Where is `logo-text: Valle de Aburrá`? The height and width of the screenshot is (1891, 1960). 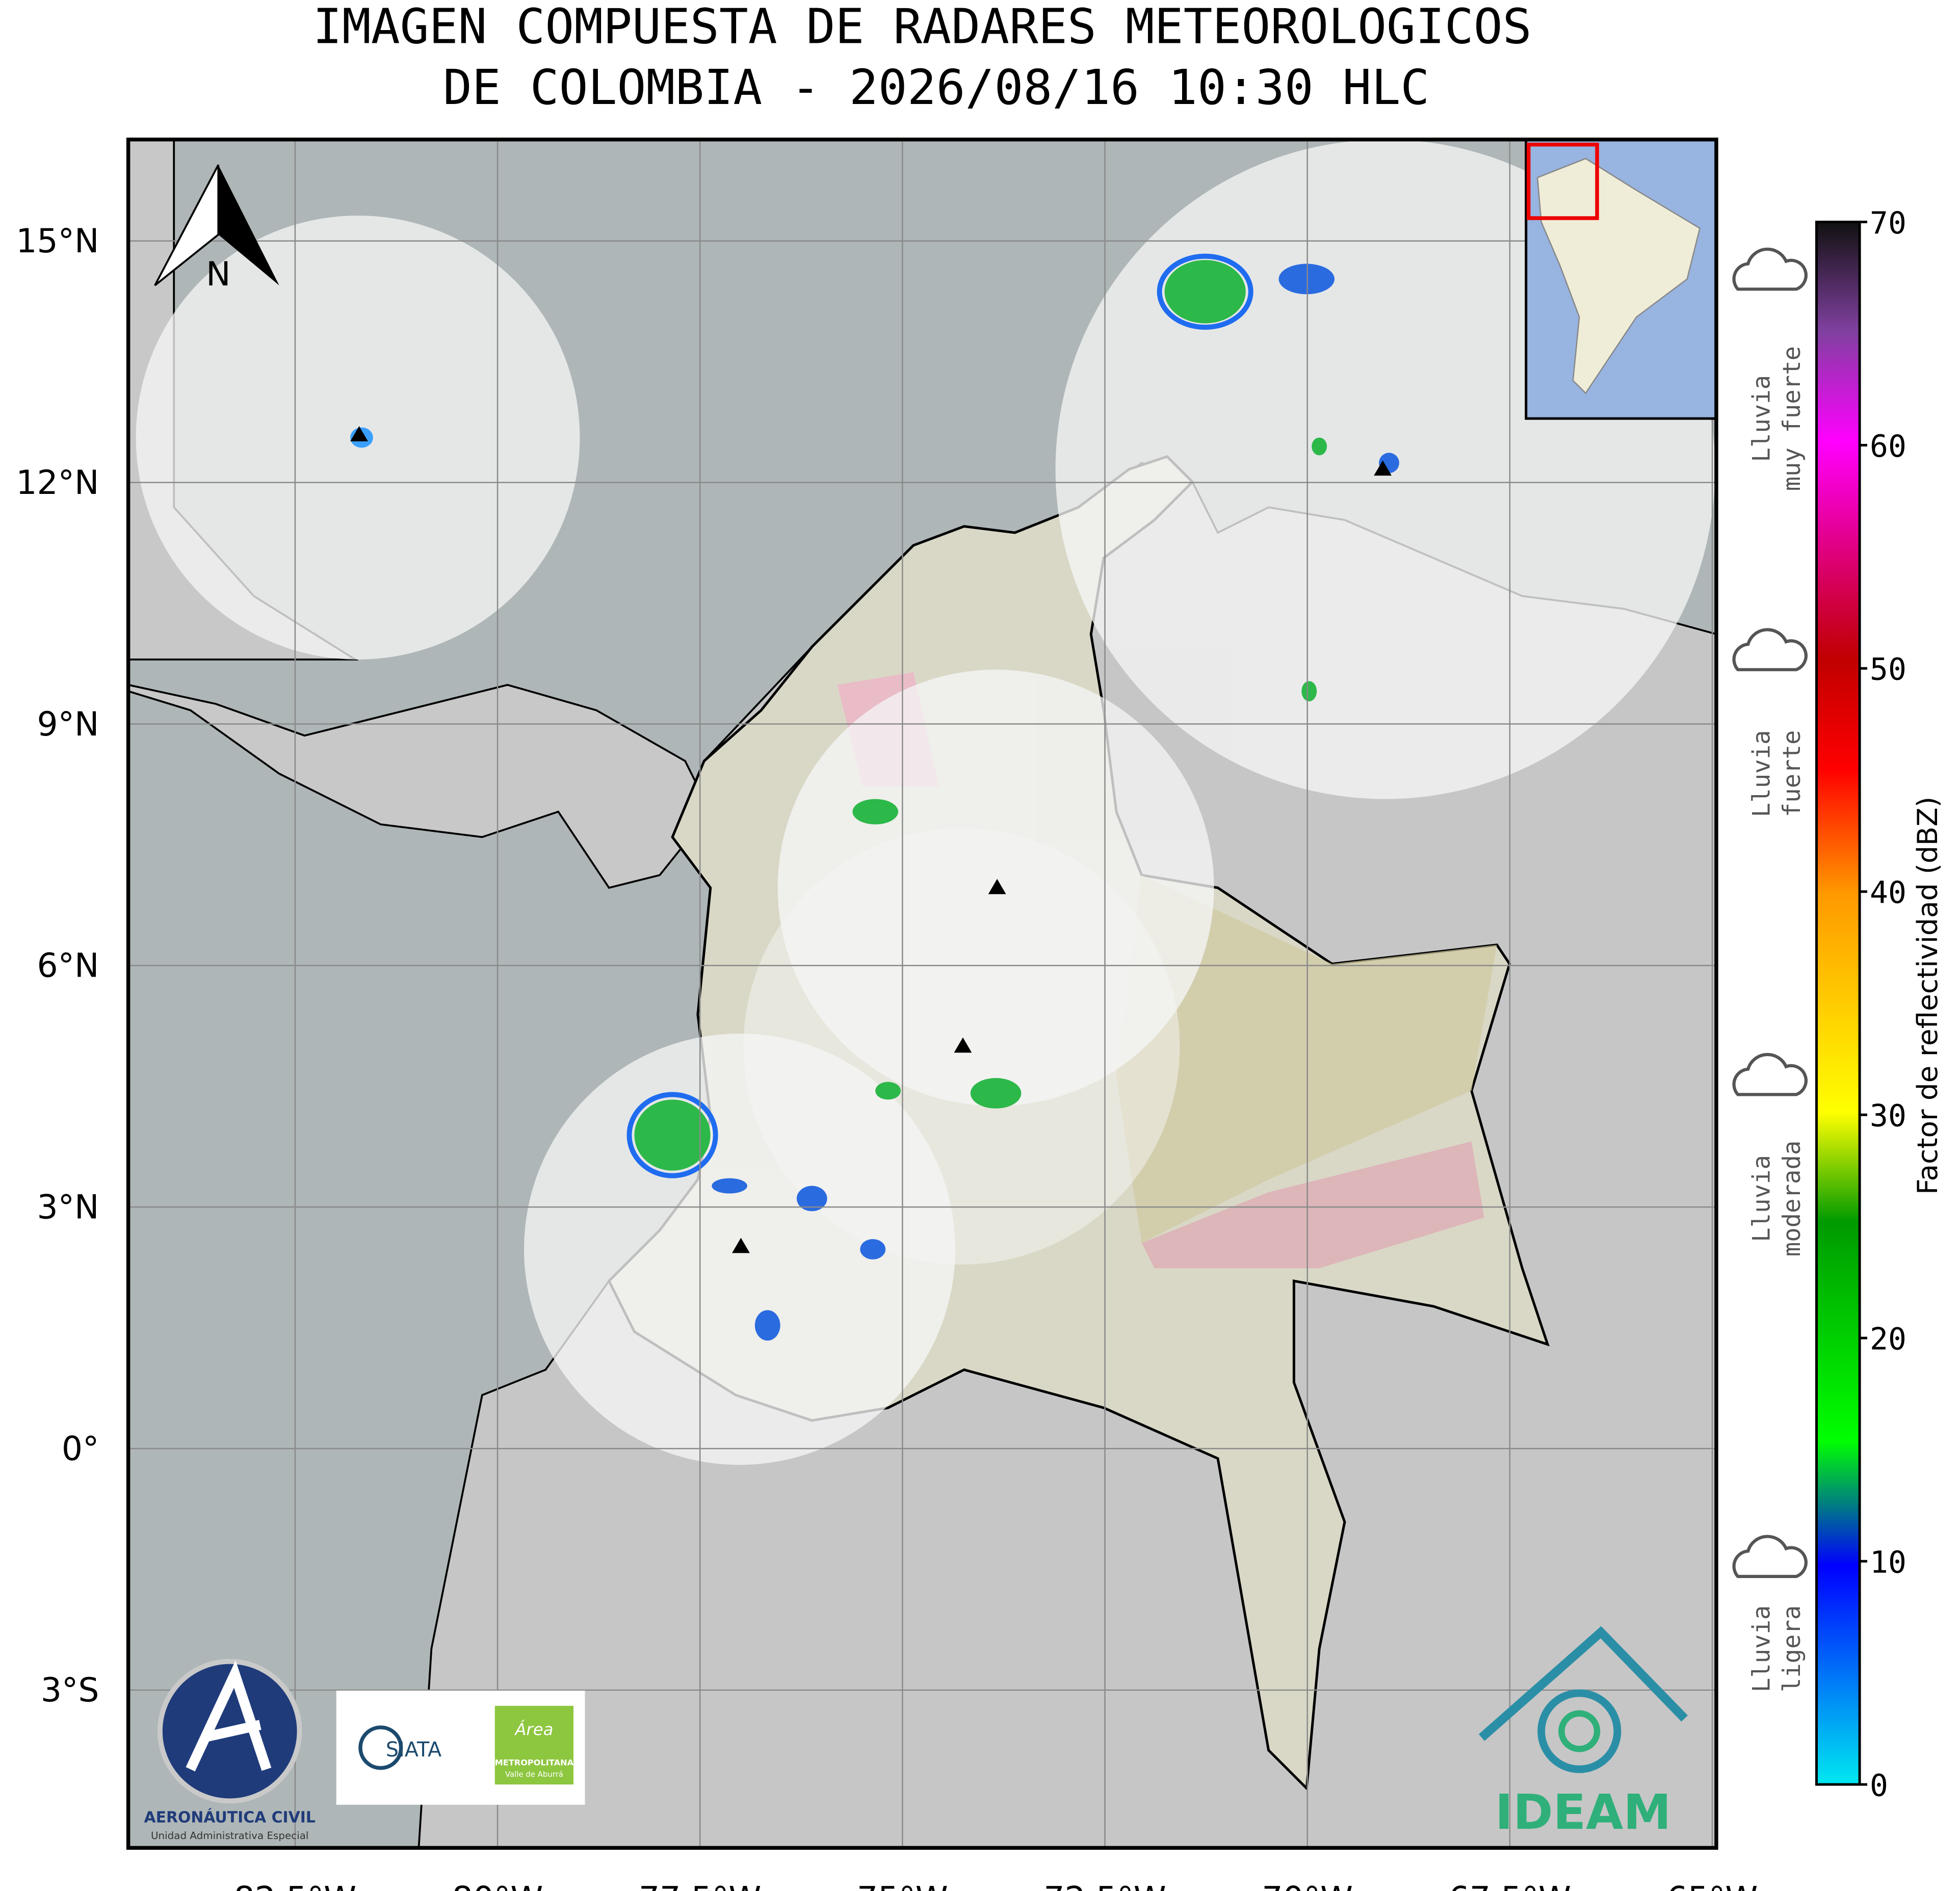
logo-text: Valle de Aburrá is located at coordinates (534, 1774).